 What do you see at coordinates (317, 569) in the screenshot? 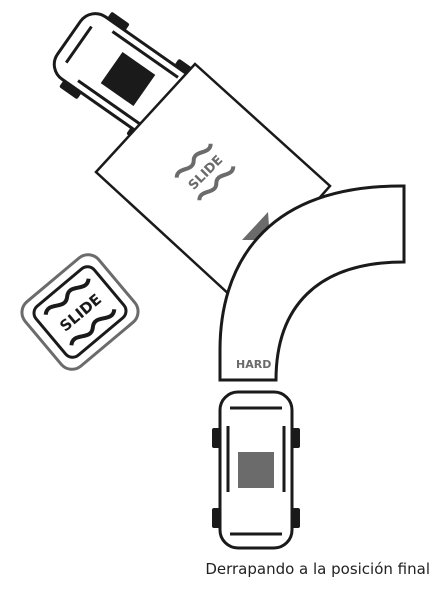
I see `diagram-caption: Derrapando a la posición final` at bounding box center [317, 569].